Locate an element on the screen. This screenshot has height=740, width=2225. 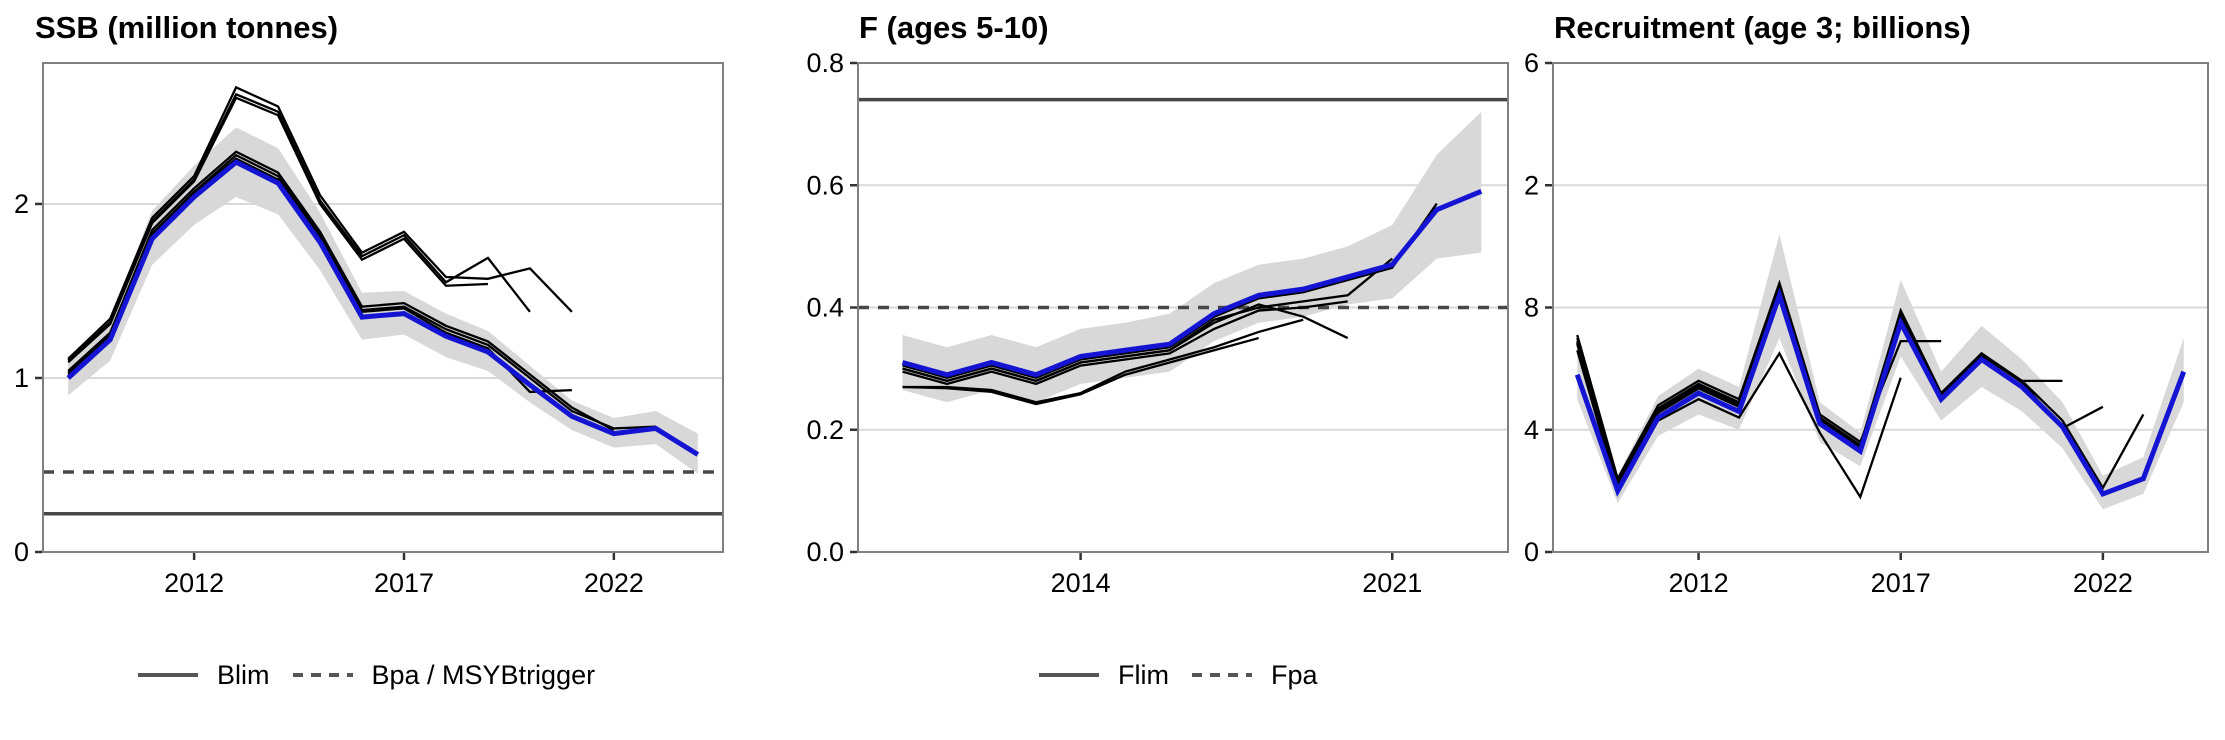
y-tick-label: 6 is located at coordinates (1531, 63).